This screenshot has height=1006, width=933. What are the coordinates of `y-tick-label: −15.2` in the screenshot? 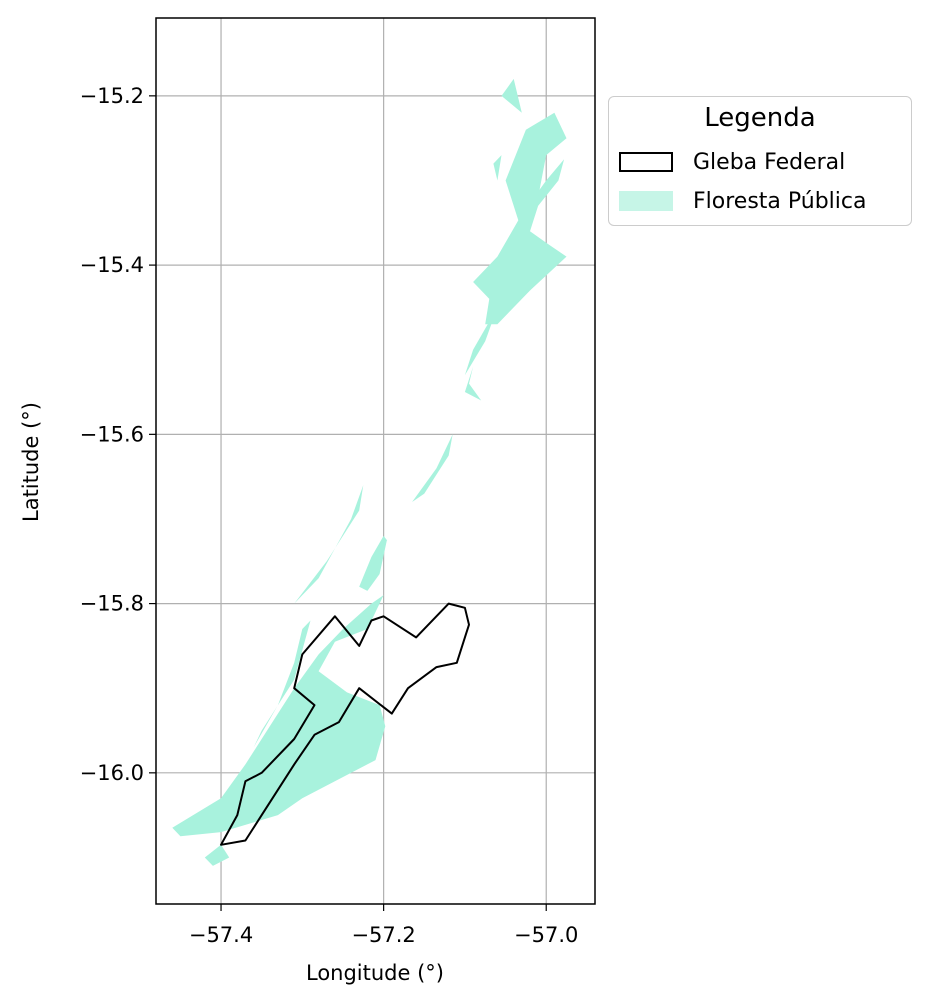 It's located at (112, 96).